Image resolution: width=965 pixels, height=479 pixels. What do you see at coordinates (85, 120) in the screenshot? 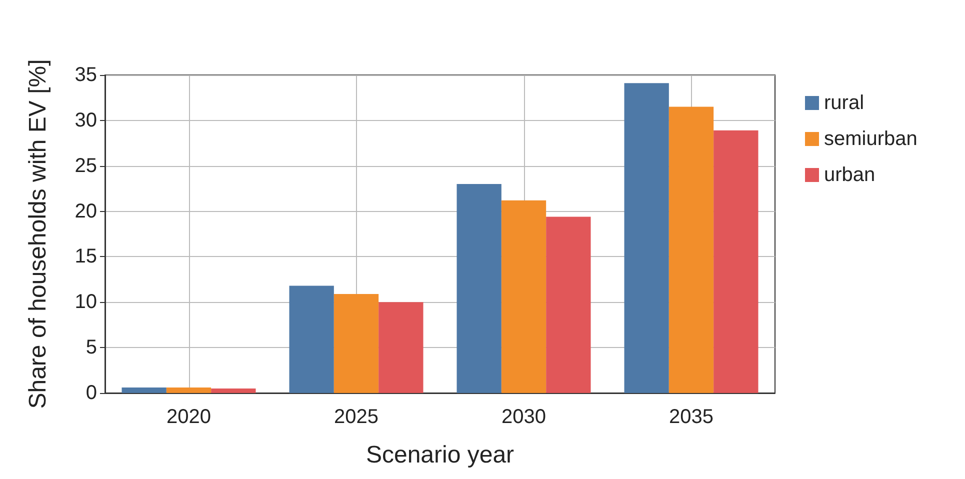
I see `y-tick-label: 30` at bounding box center [85, 120].